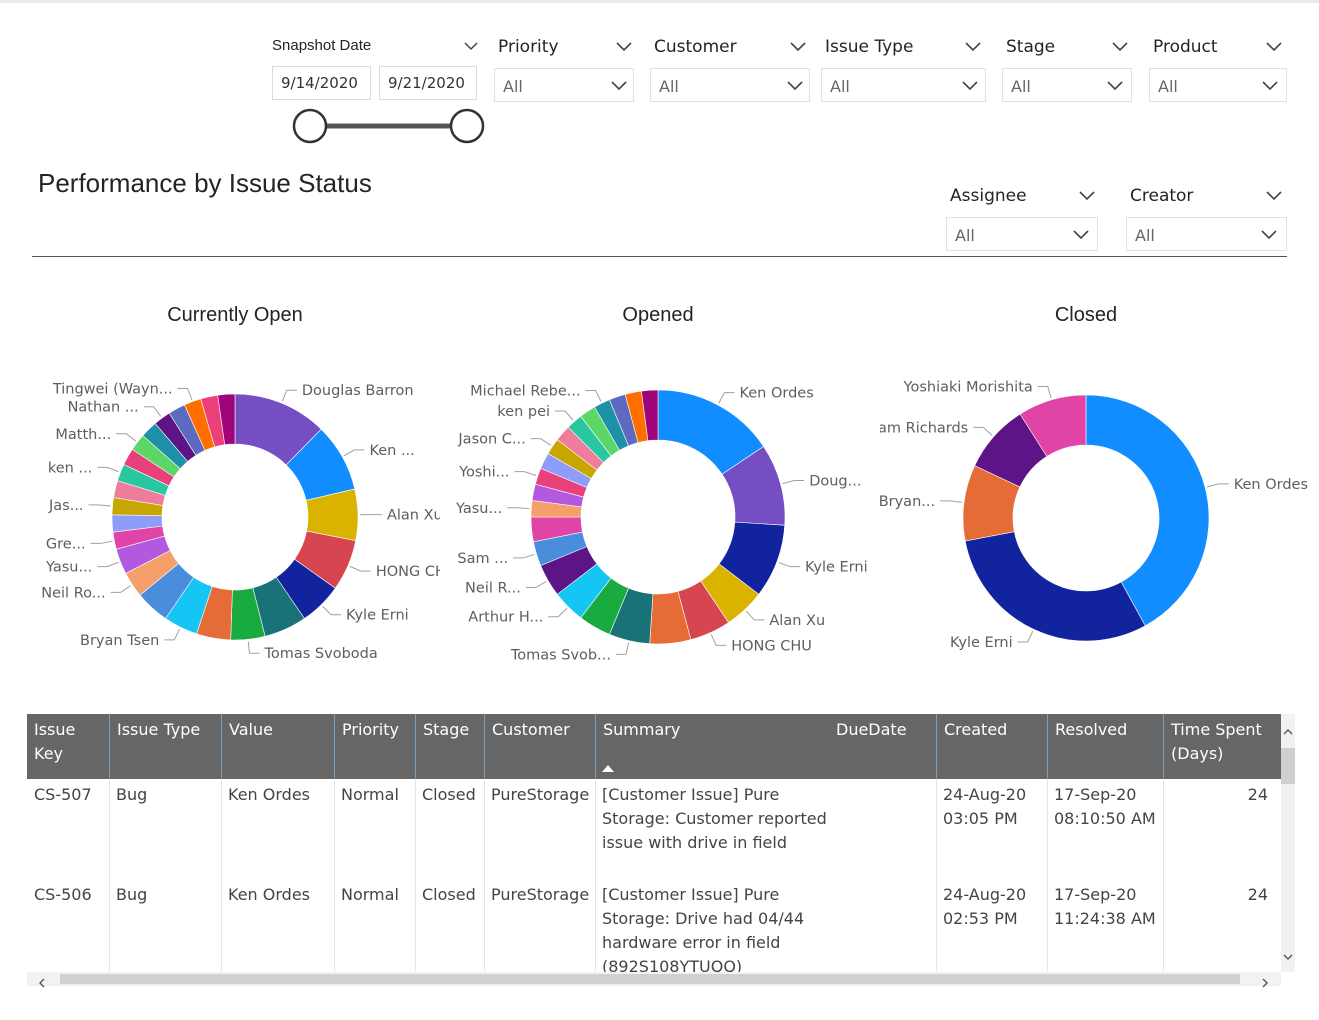 Image resolution: width=1319 pixels, height=1020 pixels. What do you see at coordinates (1222, 746) in the screenshot?
I see `column-header-time-spent: Time Spent (Days)` at bounding box center [1222, 746].